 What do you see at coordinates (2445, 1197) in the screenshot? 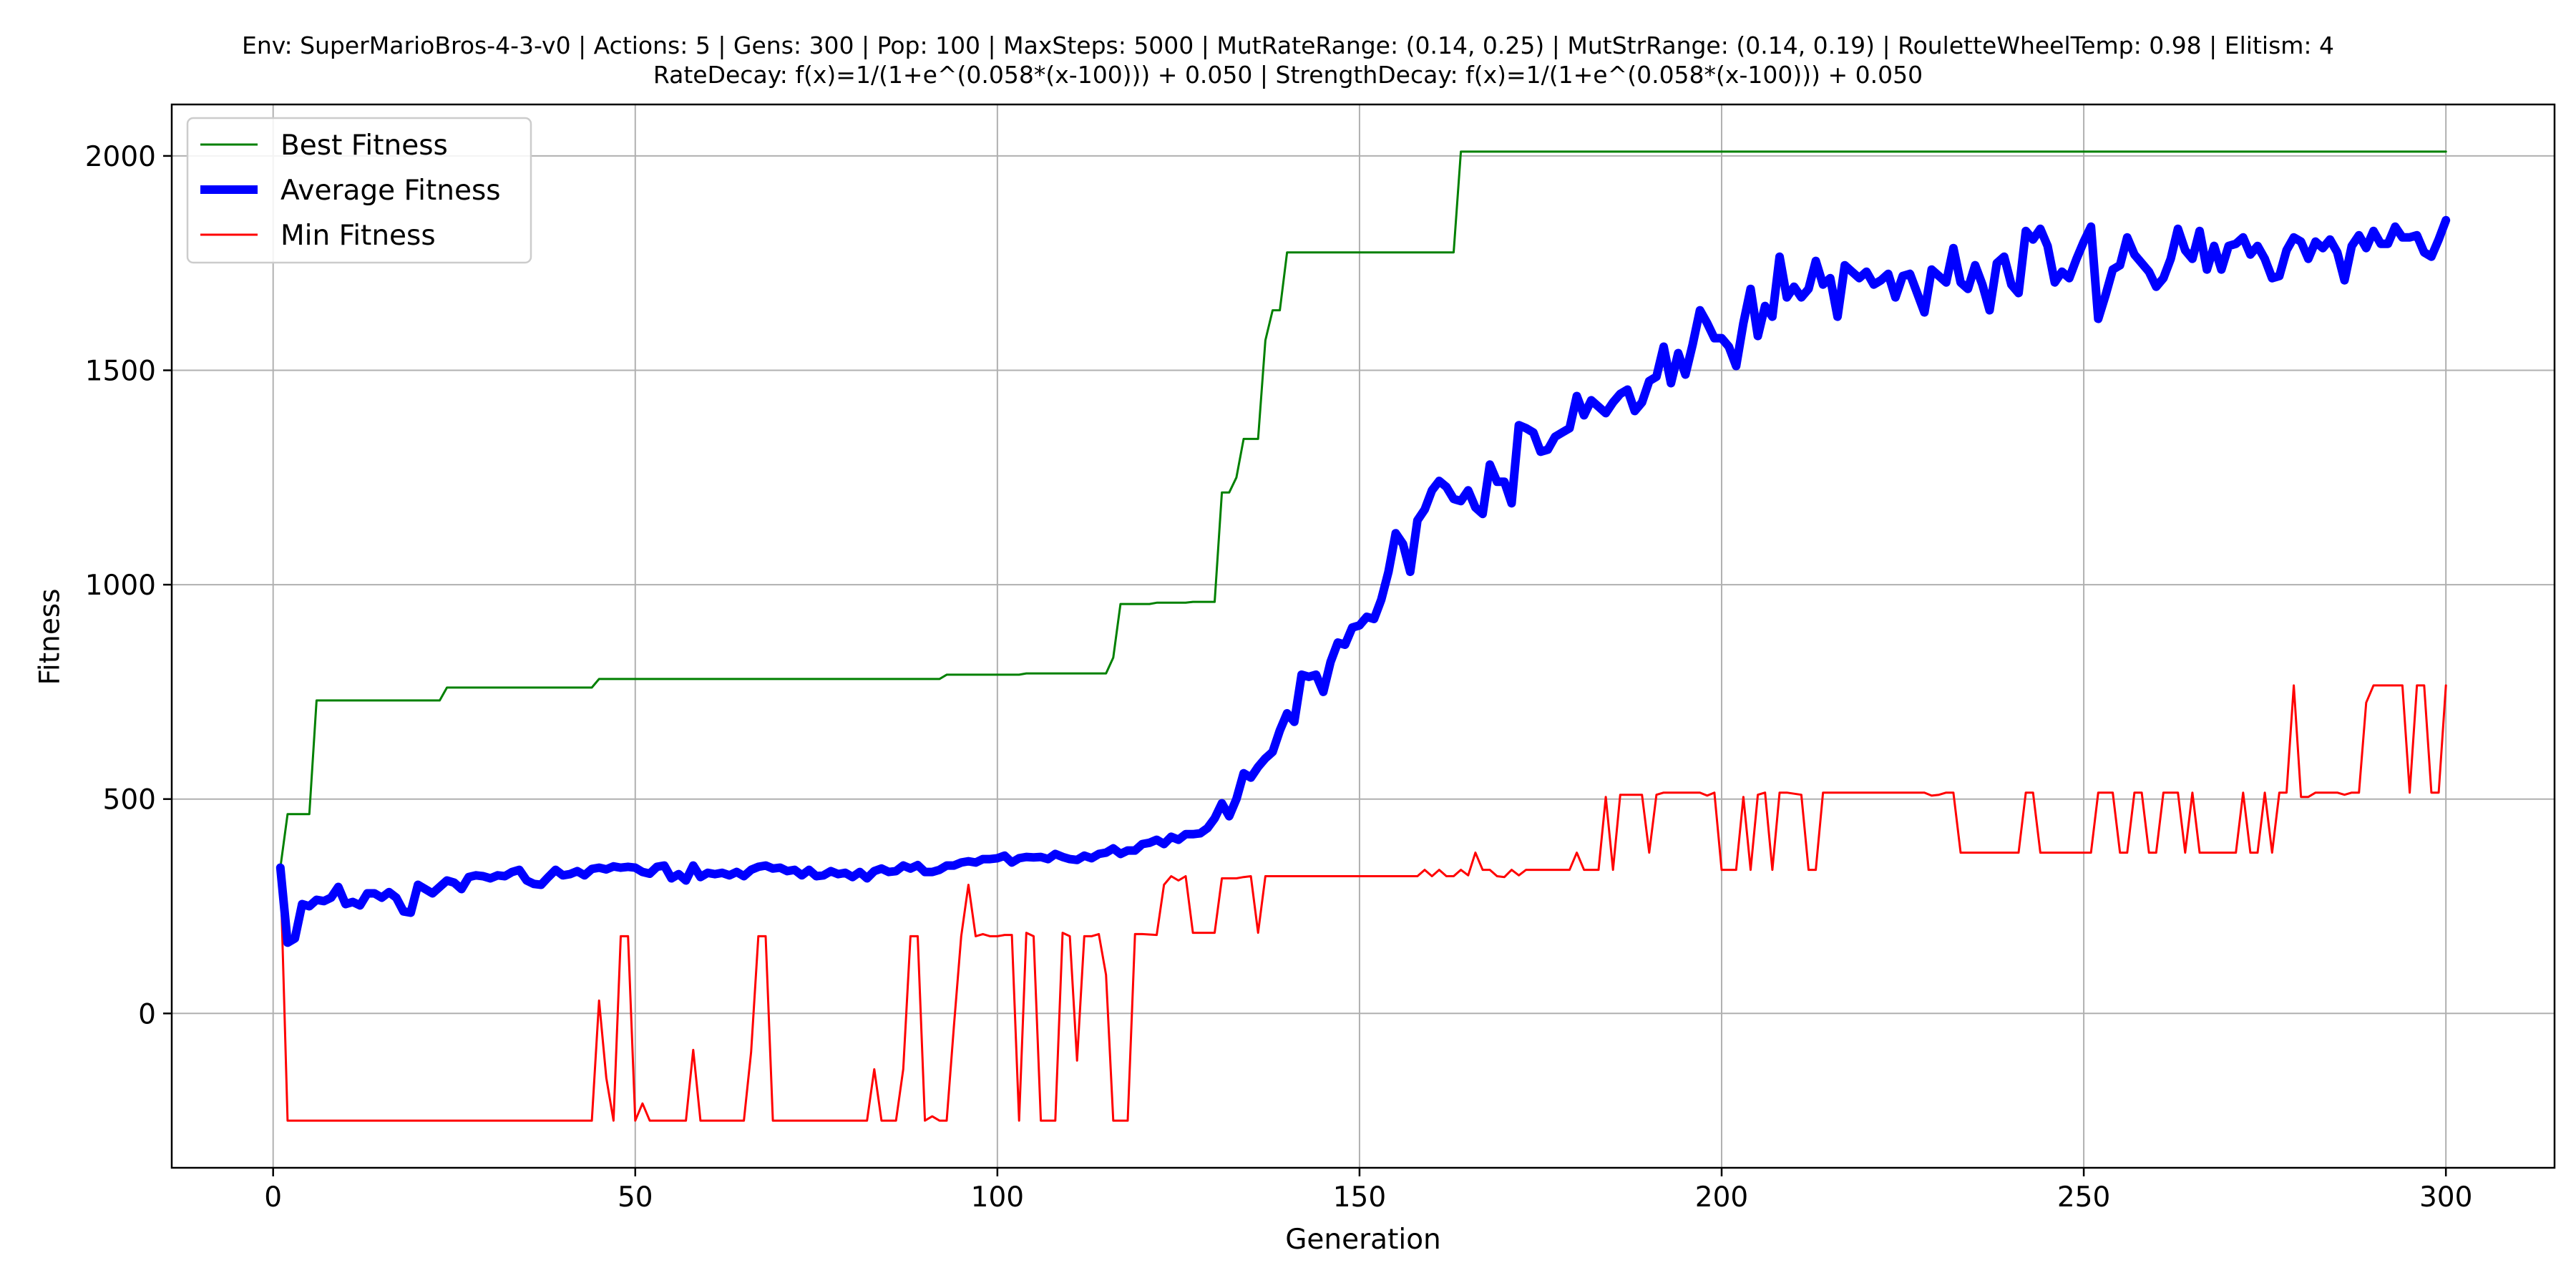
I see `x-tick-label: 300` at bounding box center [2445, 1197].